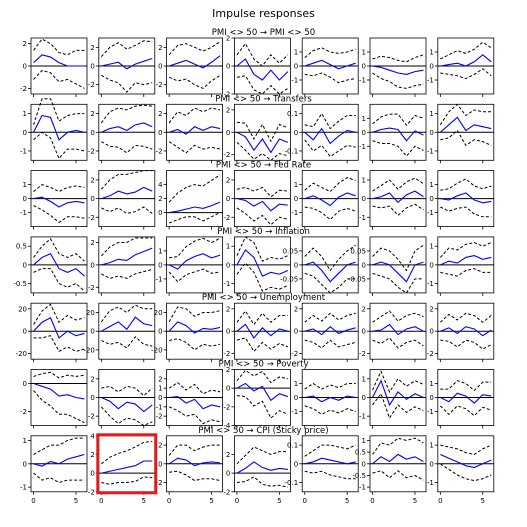  What do you see at coordinates (264, 298) in the screenshot?
I see `row-title: PMI <> 50 → Unemployment` at bounding box center [264, 298].